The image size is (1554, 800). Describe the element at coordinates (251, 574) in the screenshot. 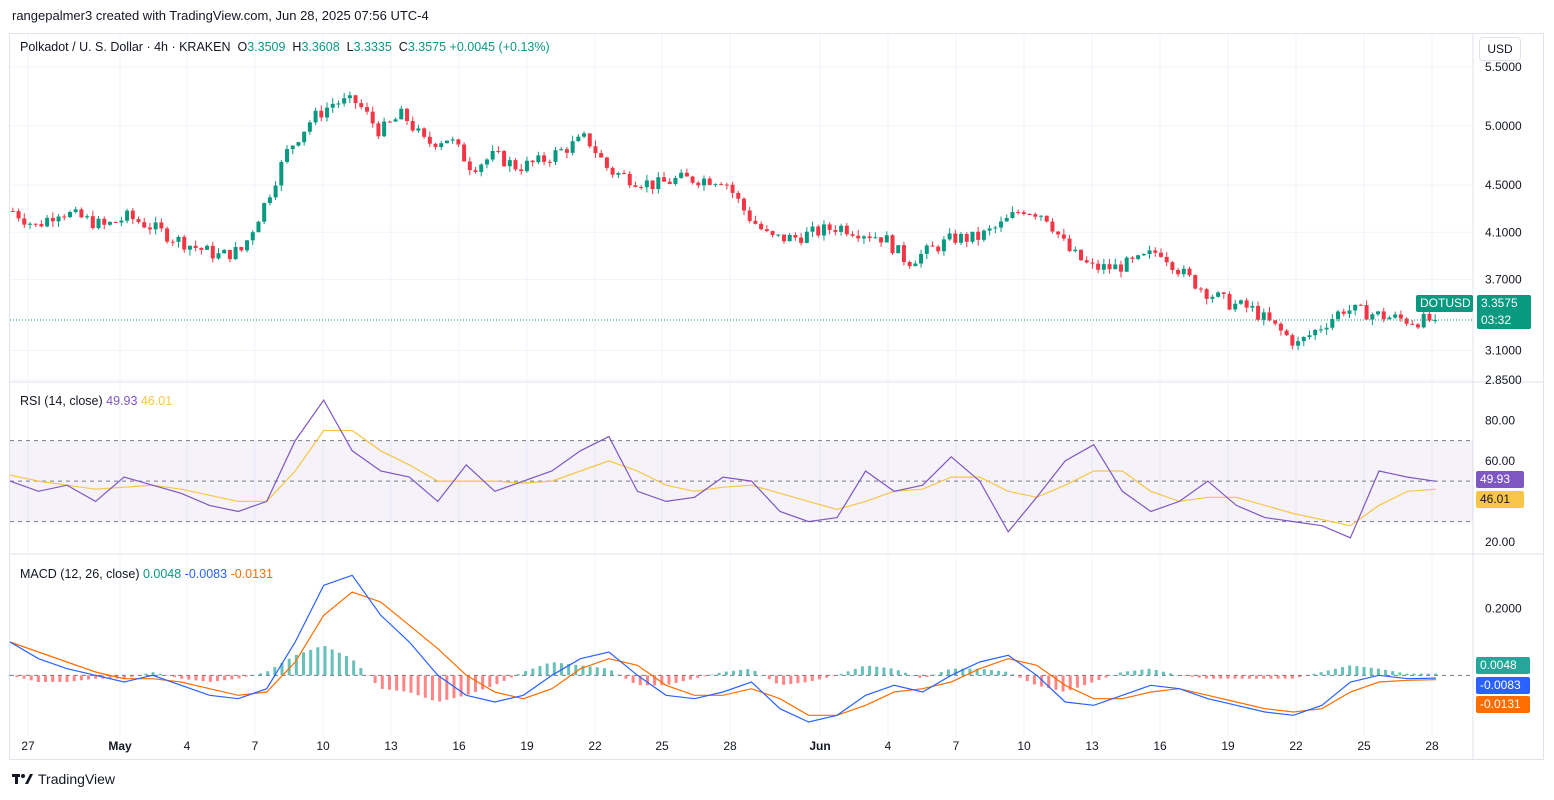

I see `macd-signal-value: -0.0131` at that location.